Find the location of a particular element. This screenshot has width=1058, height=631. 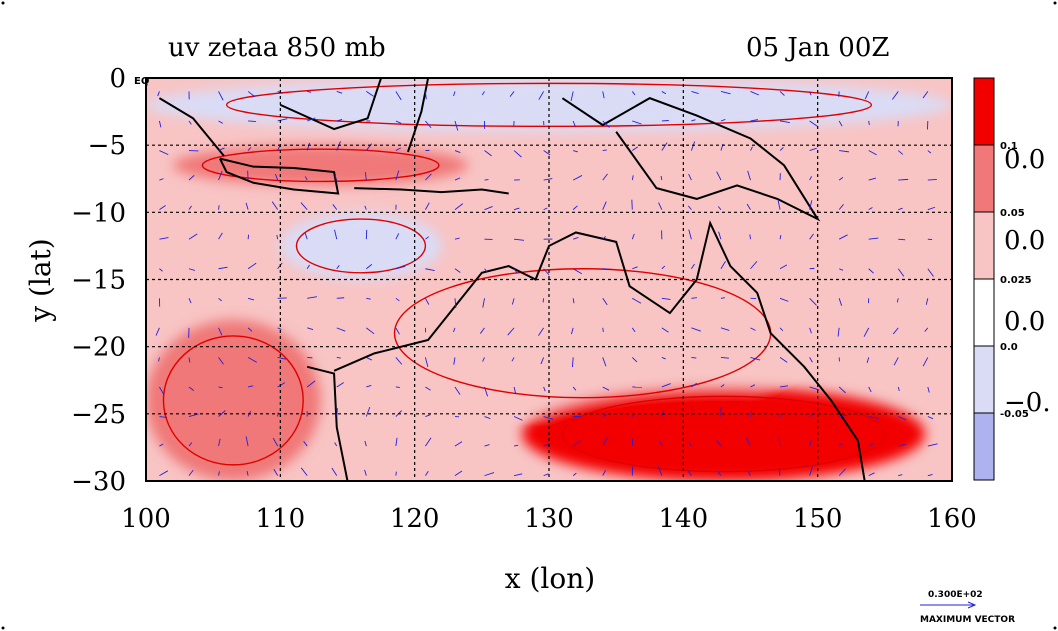

colorbar-bin is located at coordinates (984, 379).